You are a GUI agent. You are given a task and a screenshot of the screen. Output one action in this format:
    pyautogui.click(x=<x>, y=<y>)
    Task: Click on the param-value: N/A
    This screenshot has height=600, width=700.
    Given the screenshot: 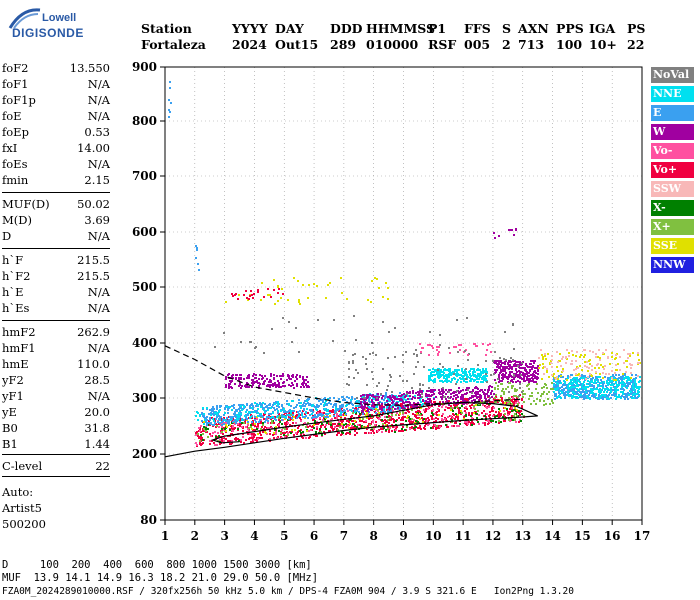 What is the action you would take?
    pyautogui.click(x=98, y=308)
    